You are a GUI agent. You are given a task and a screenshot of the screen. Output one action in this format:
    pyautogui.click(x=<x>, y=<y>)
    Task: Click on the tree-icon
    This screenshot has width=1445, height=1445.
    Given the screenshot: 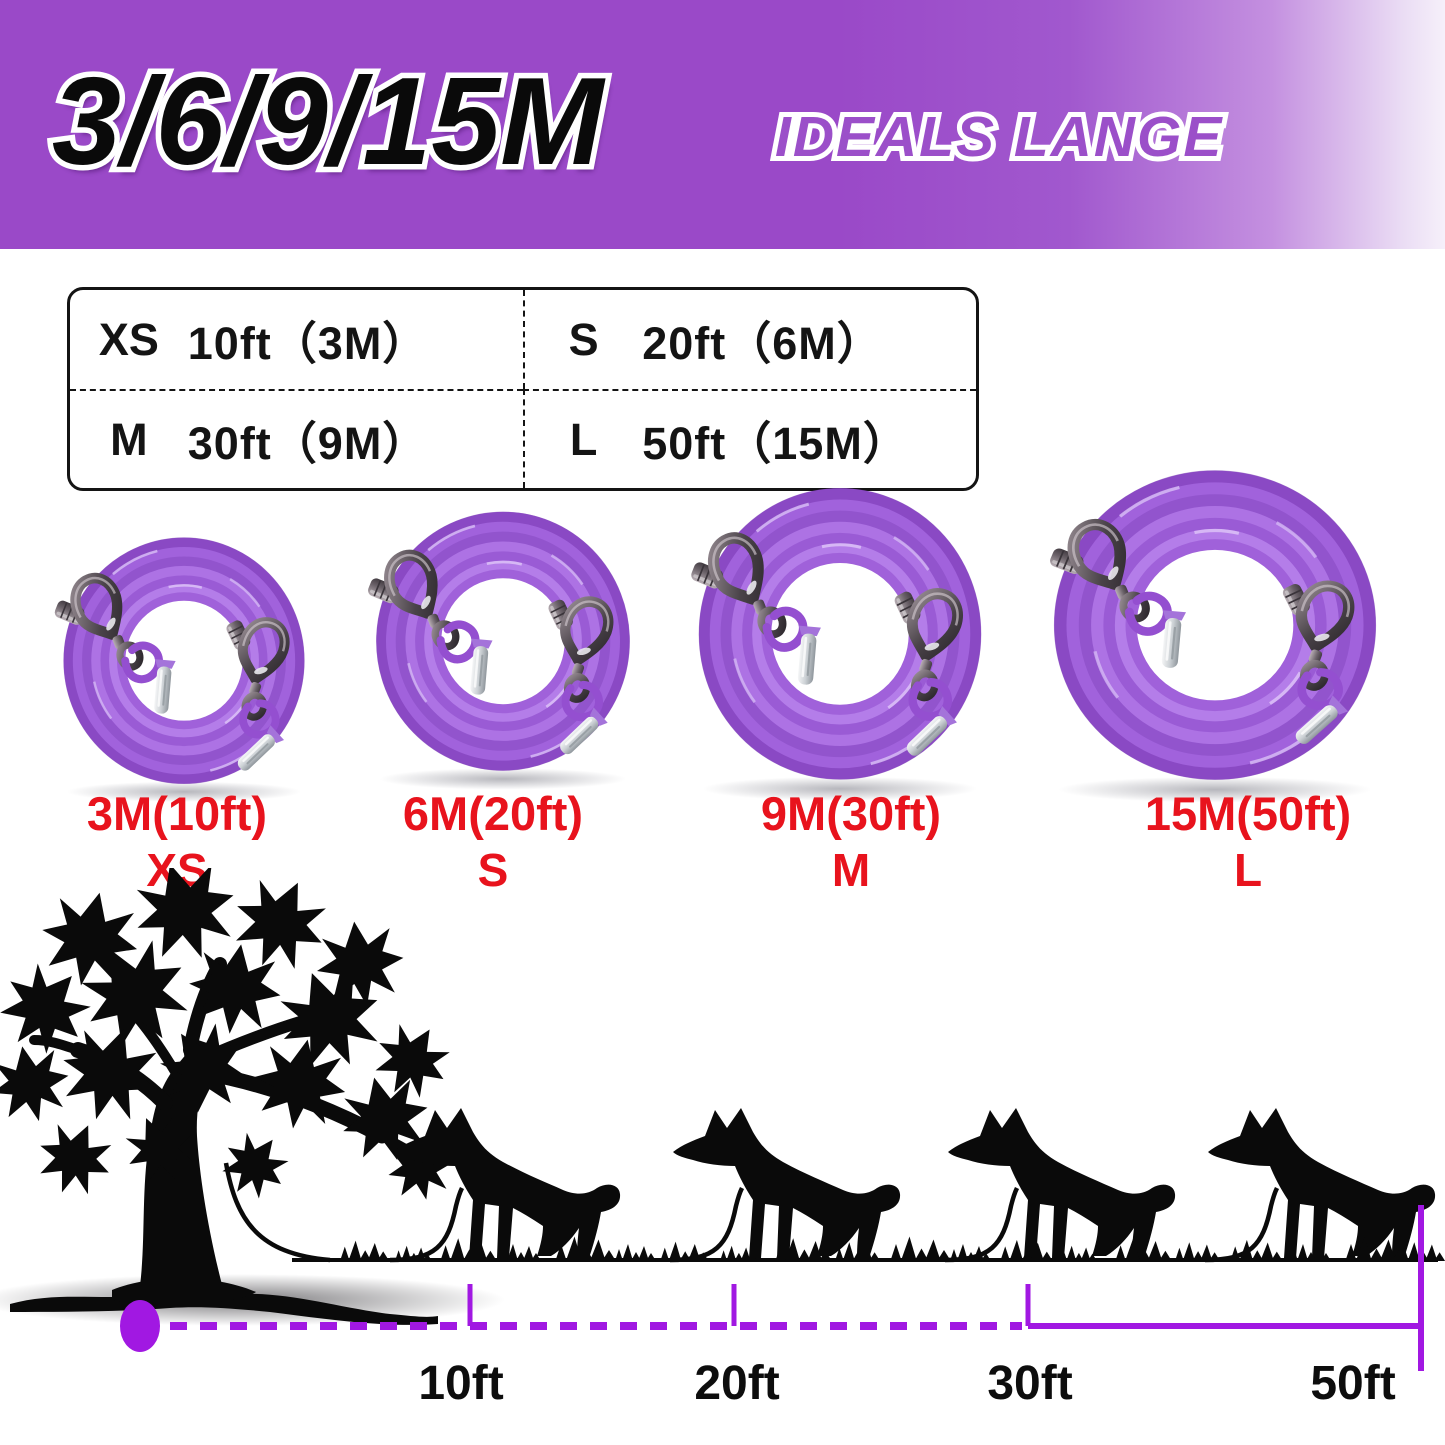 What is the action you would take?
    pyautogui.click(x=231, y=1096)
    